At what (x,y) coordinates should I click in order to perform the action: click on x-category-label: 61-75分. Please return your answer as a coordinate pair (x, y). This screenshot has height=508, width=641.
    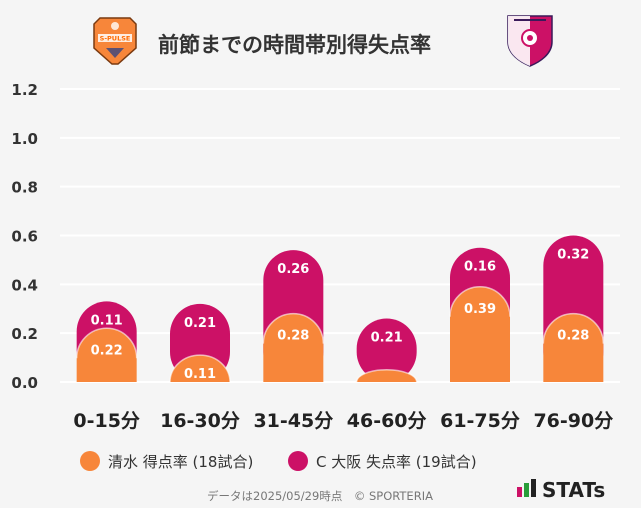
    Looking at the image, I should click on (480, 421).